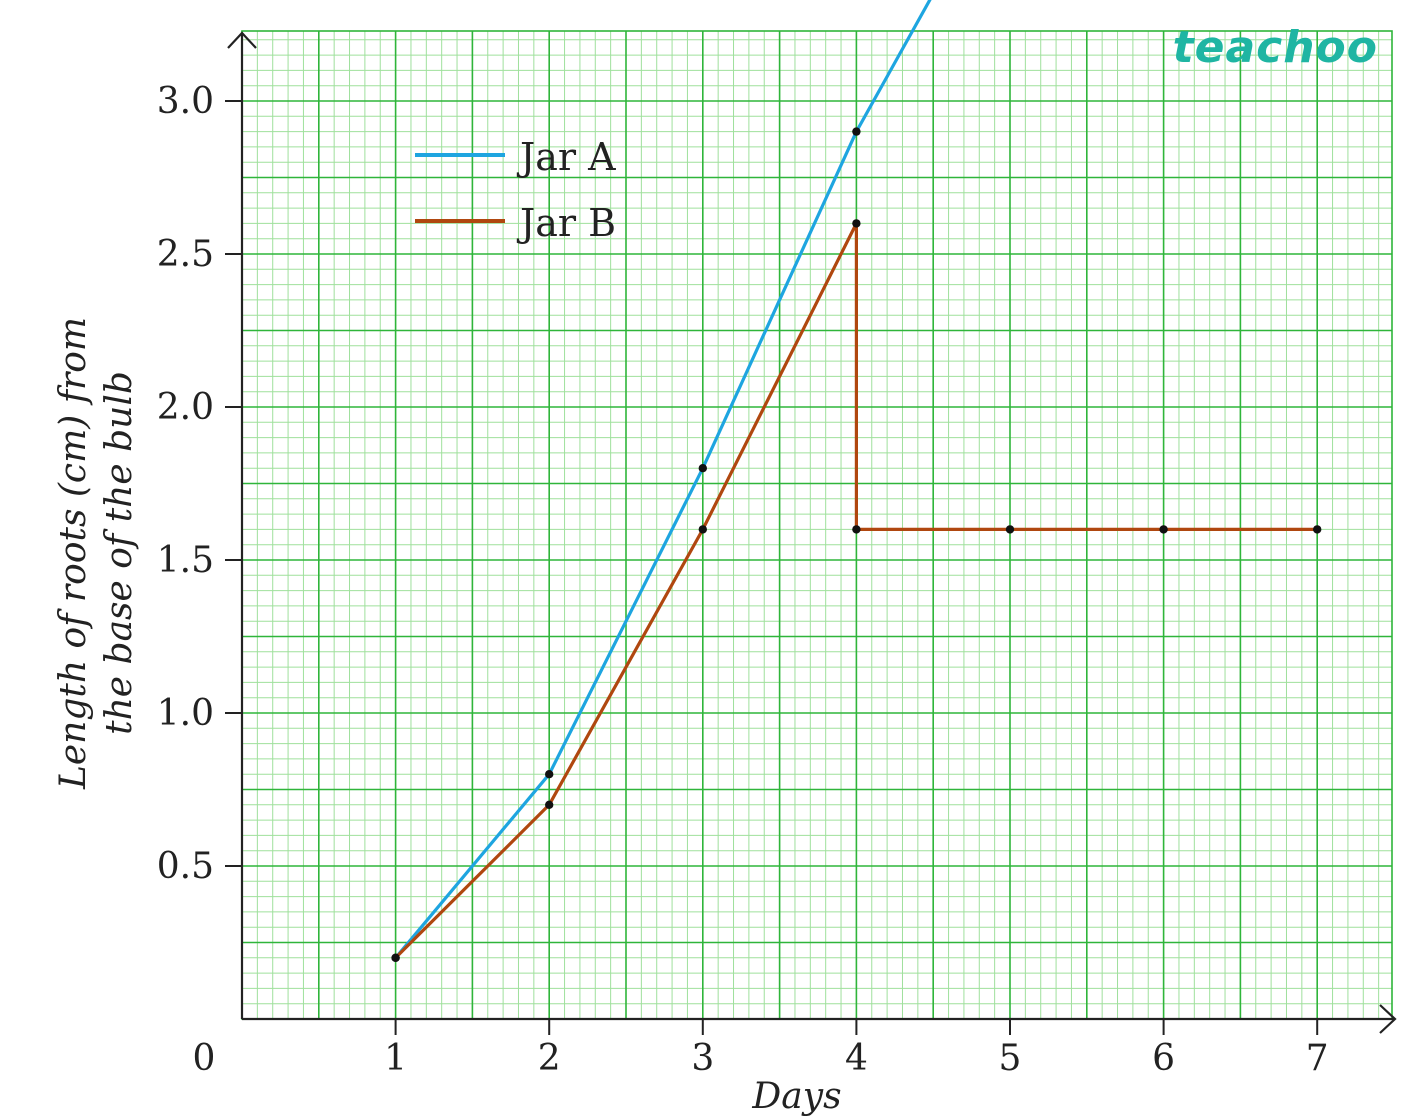 The image size is (1405, 1119). What do you see at coordinates (1163, 1058) in the screenshot?
I see `x-tick-label: 6` at bounding box center [1163, 1058].